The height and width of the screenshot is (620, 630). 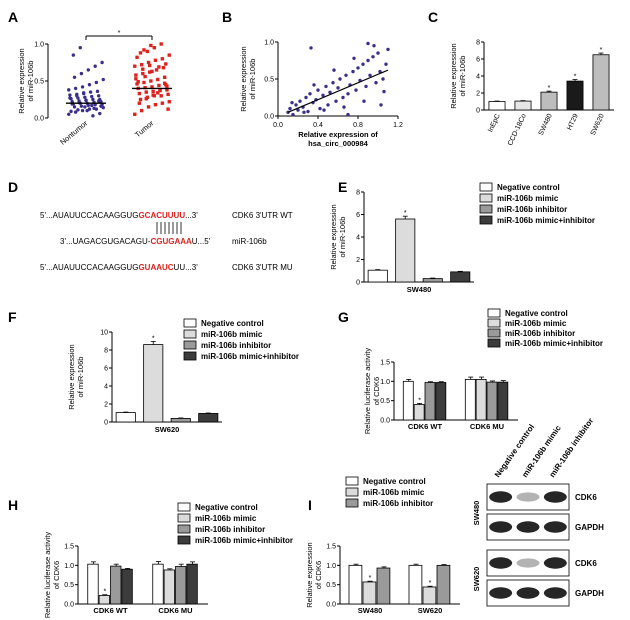 I want to click on panel-f-sig-1: *, so click(x=153, y=338).